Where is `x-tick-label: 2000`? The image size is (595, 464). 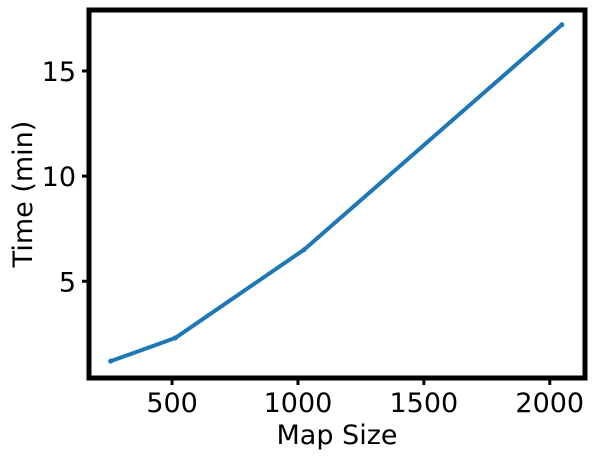 x-tick-label: 2000 is located at coordinates (549, 403).